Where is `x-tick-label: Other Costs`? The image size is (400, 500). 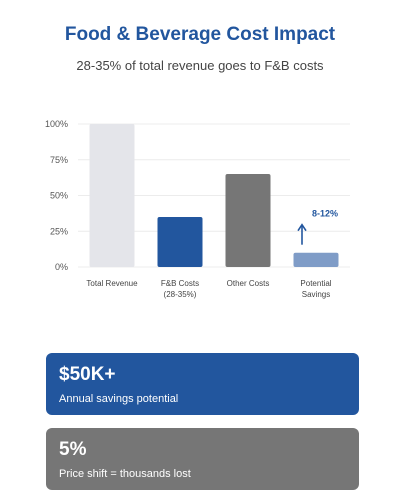
x-tick-label: Other Costs is located at coordinates (248, 283).